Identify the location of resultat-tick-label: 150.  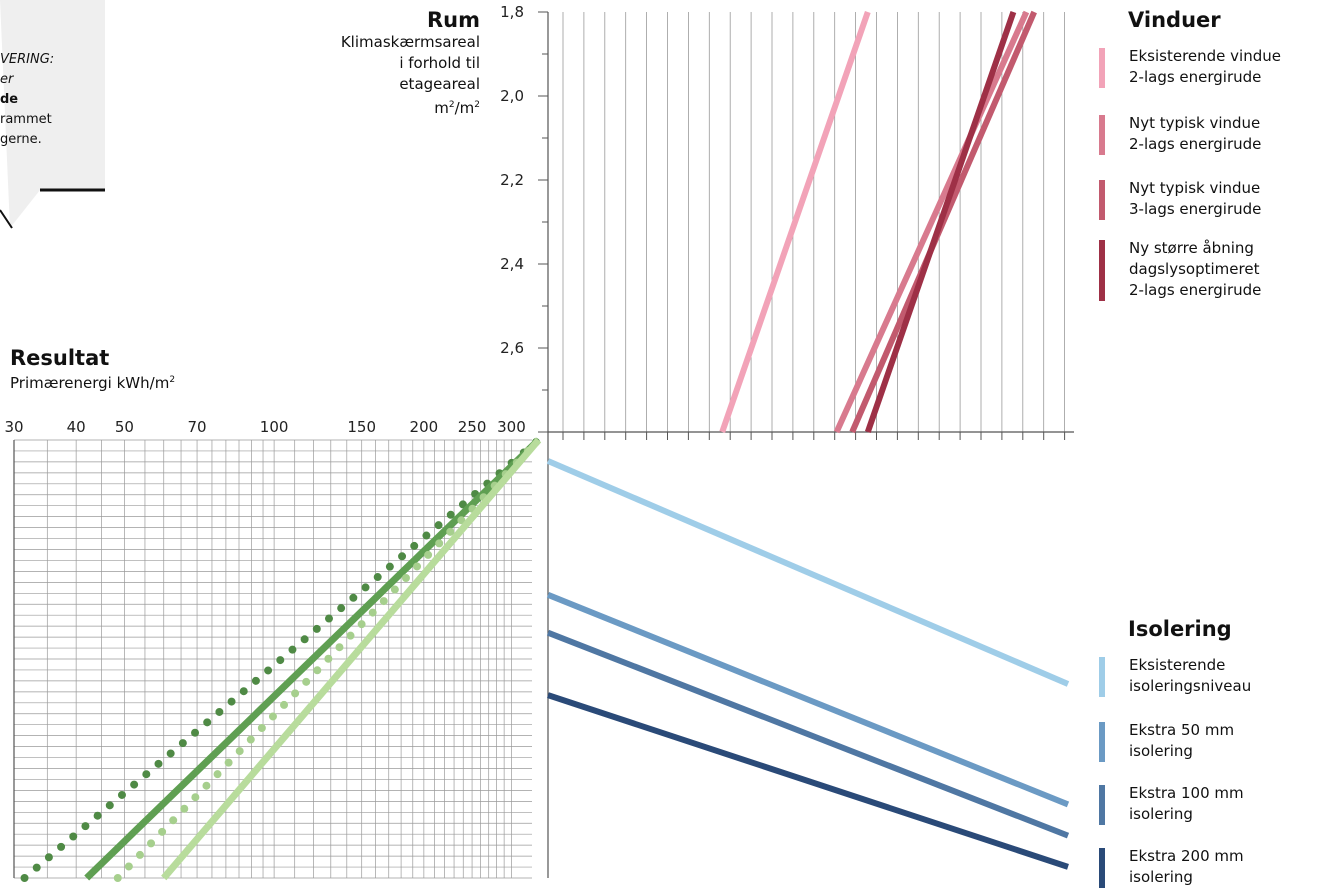
(361, 427).